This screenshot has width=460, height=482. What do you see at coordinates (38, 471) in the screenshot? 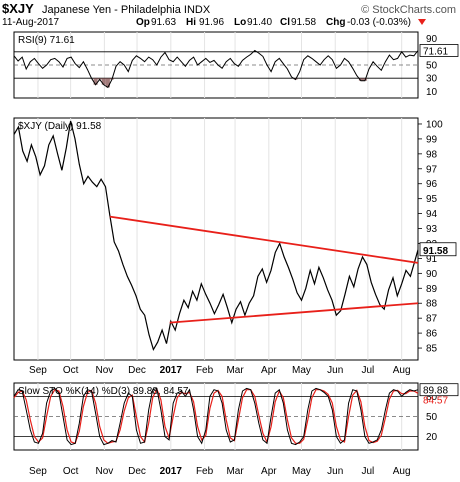
I see `x-tick-label-bottom: Sep` at bounding box center [38, 471].